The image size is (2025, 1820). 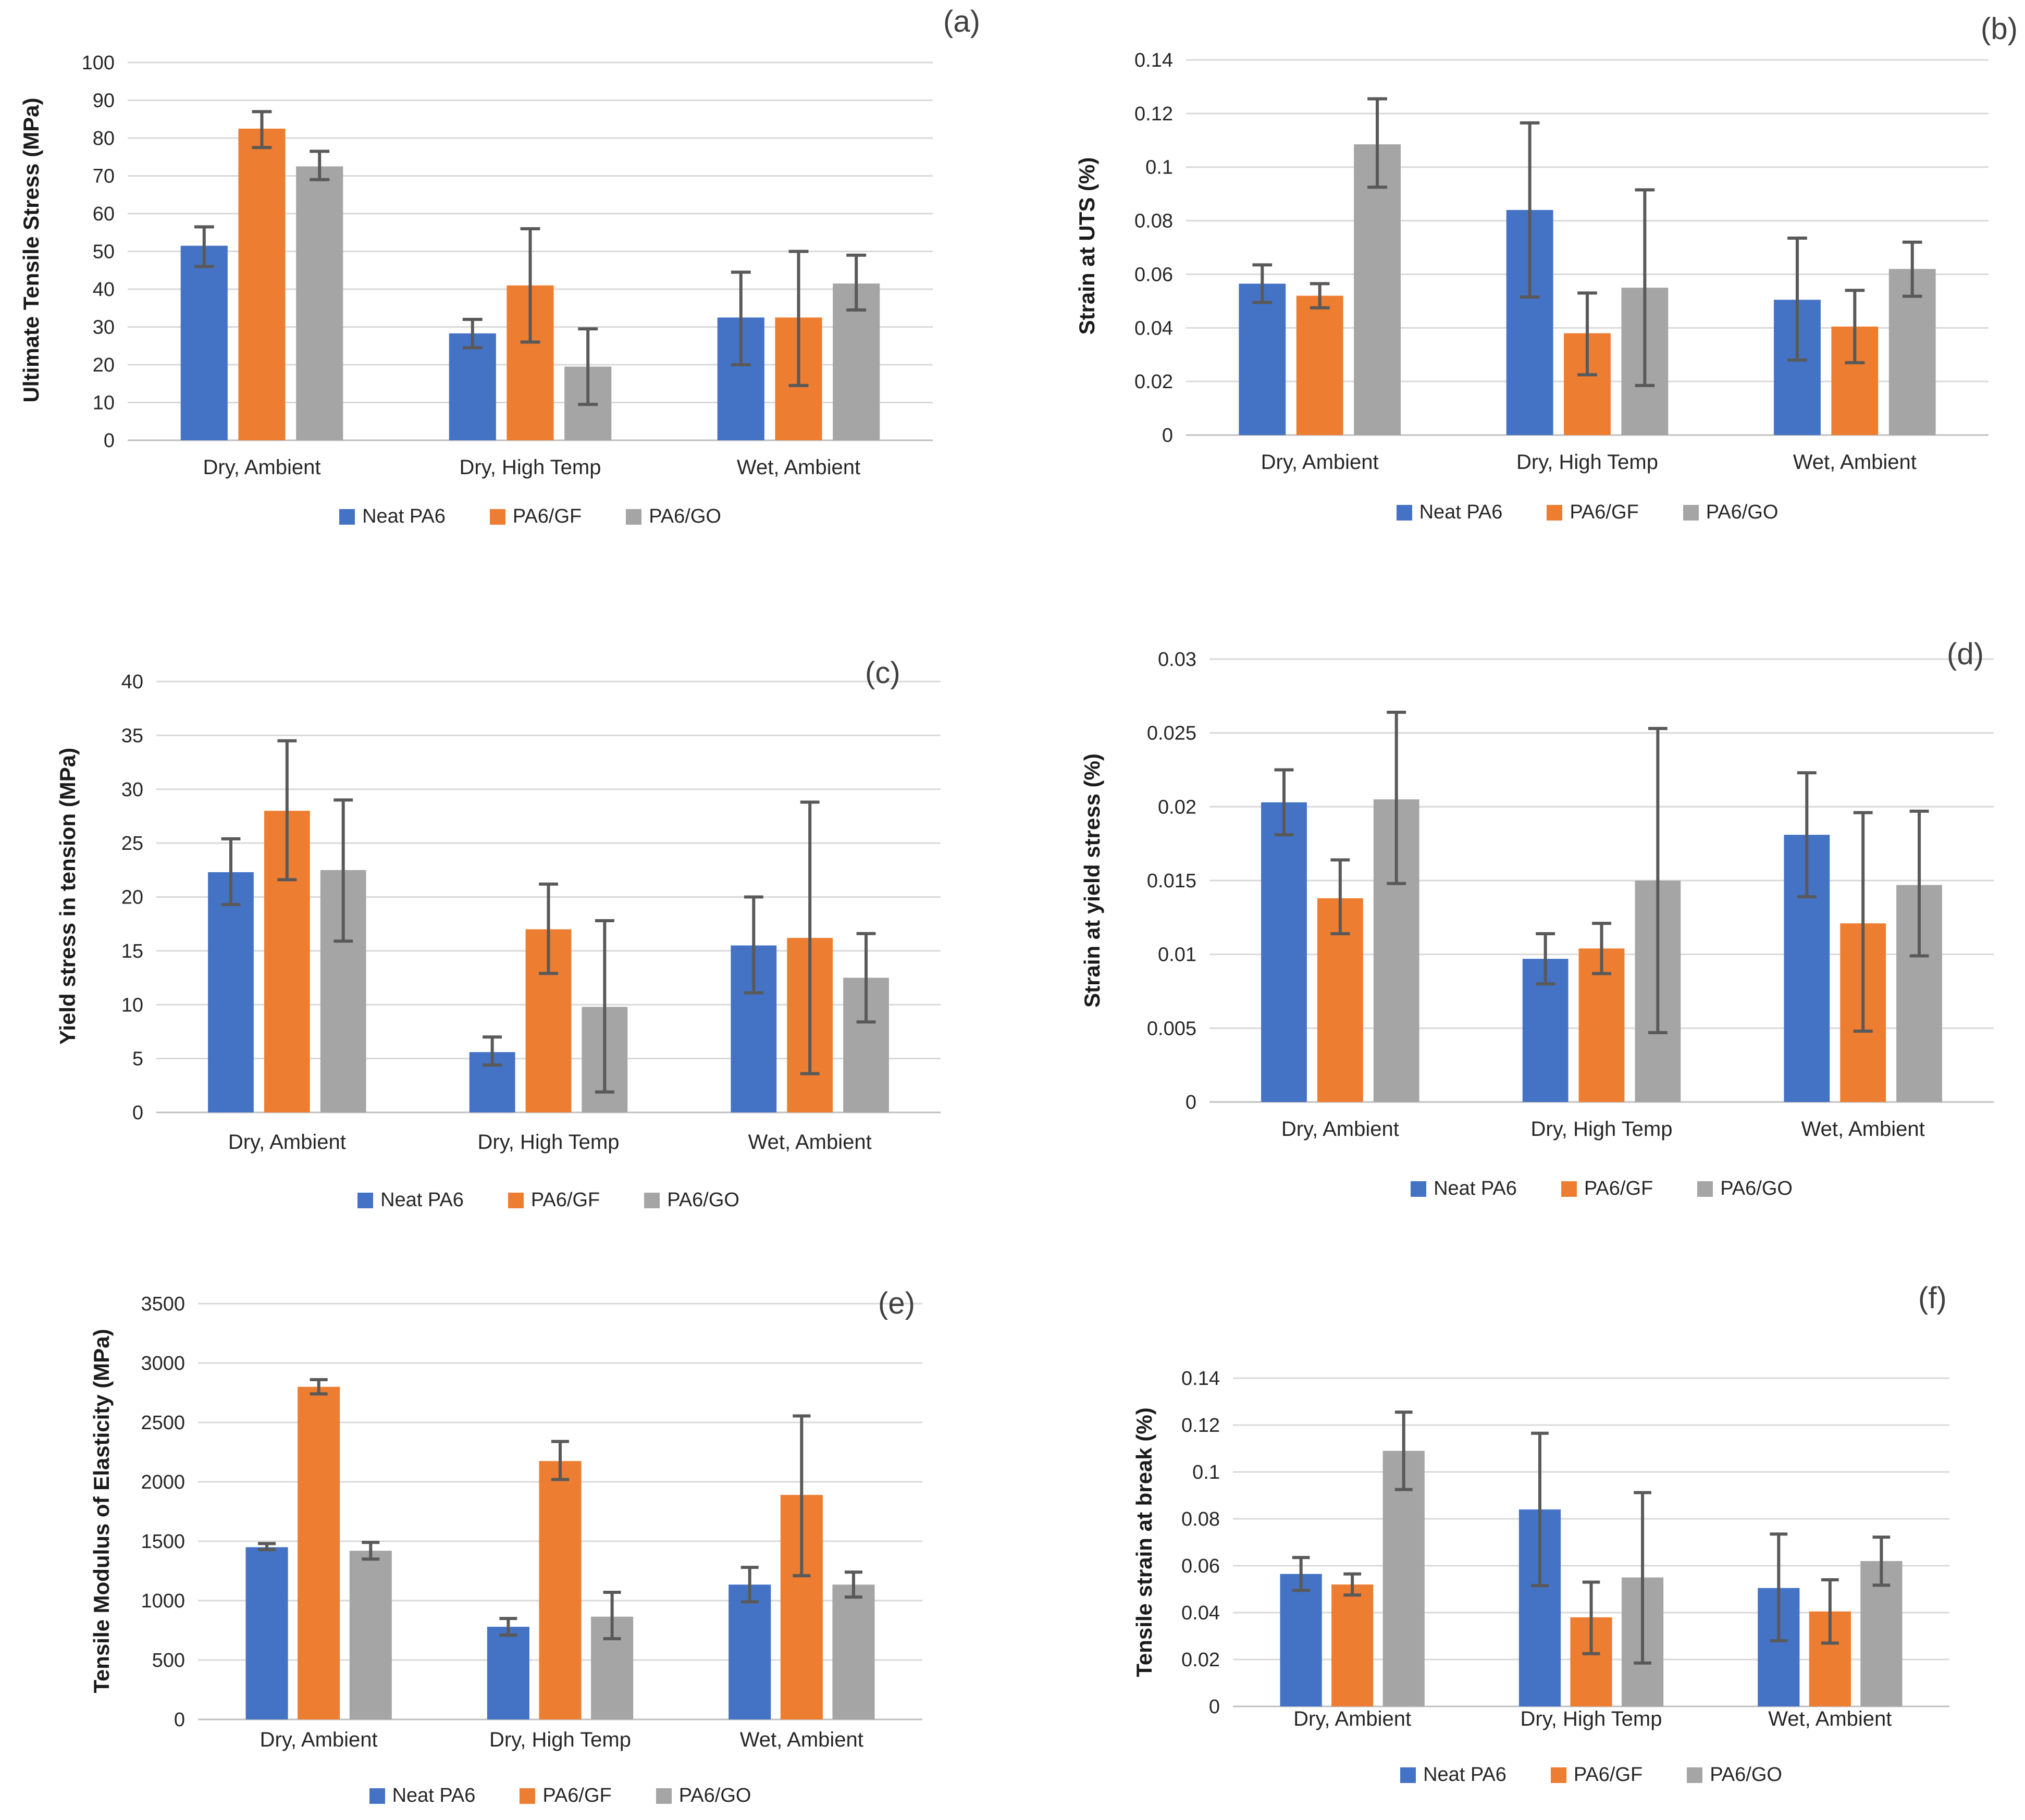 What do you see at coordinates (1200, 1519) in the screenshot?
I see `y-tick-label: 0.08` at bounding box center [1200, 1519].